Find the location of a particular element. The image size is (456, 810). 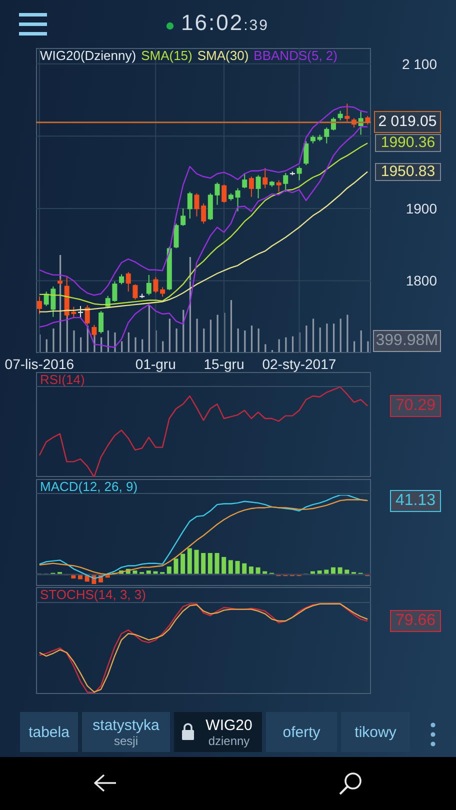

text: SMA(15) is located at coordinates (166, 55).